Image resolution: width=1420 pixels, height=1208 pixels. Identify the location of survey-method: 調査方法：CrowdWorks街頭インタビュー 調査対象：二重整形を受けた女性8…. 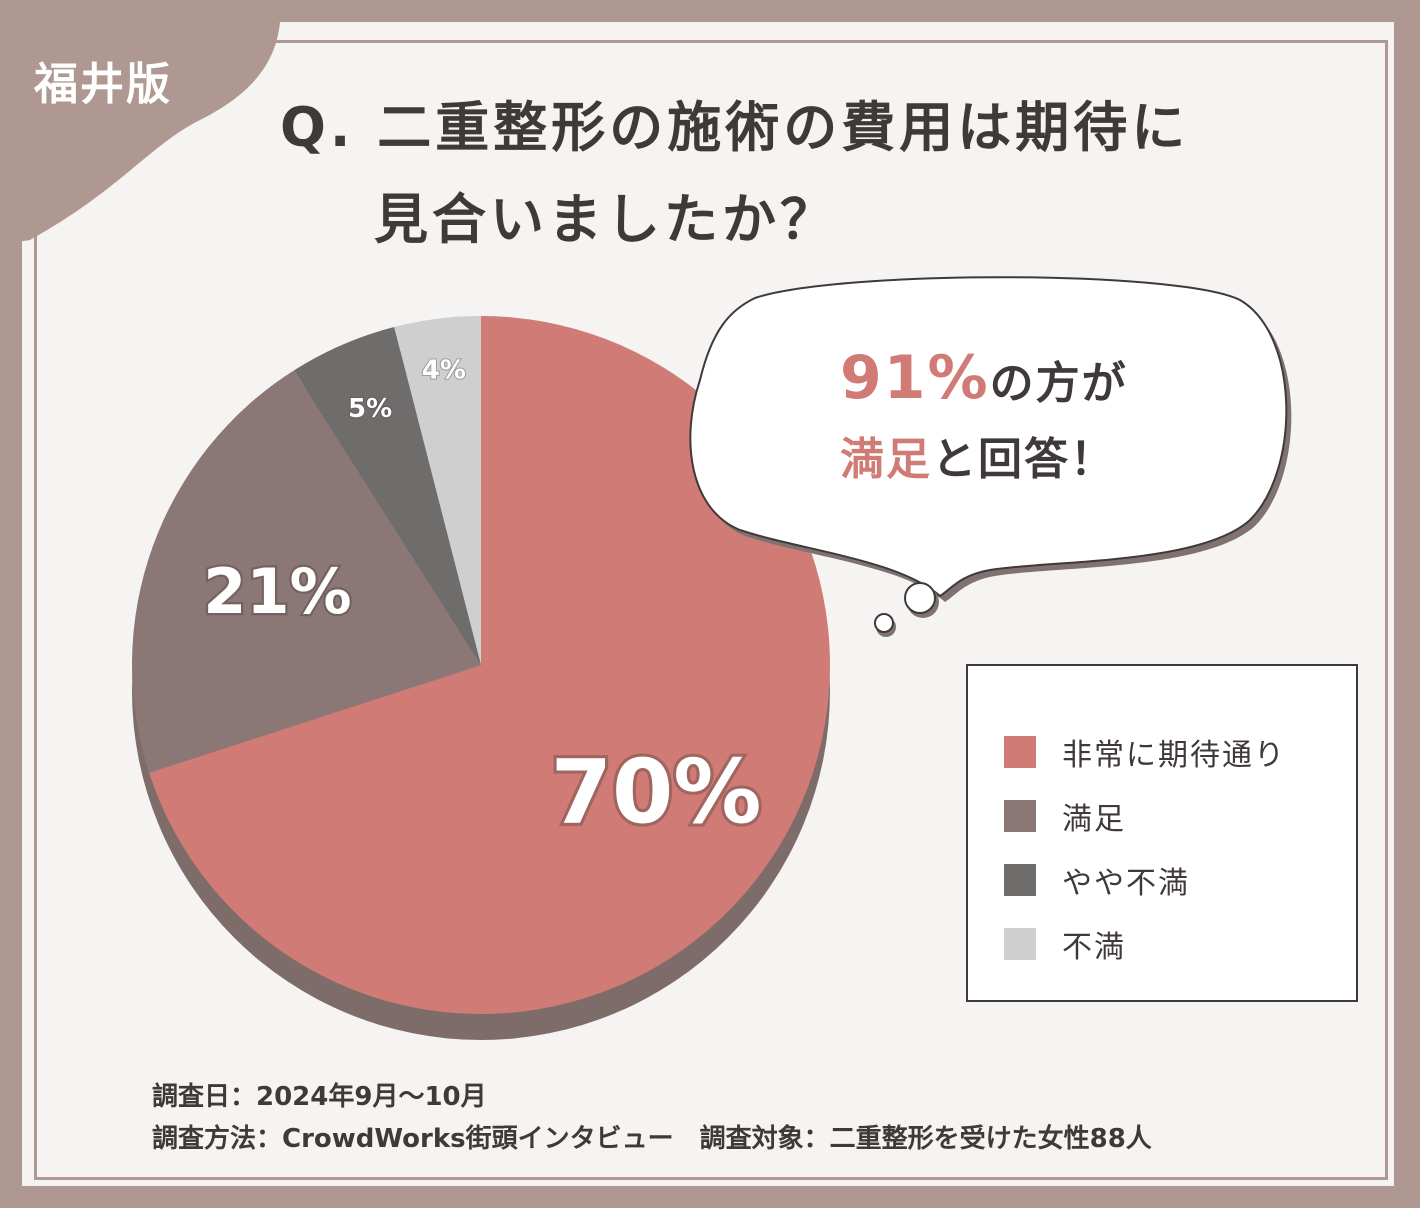
(652, 1139).